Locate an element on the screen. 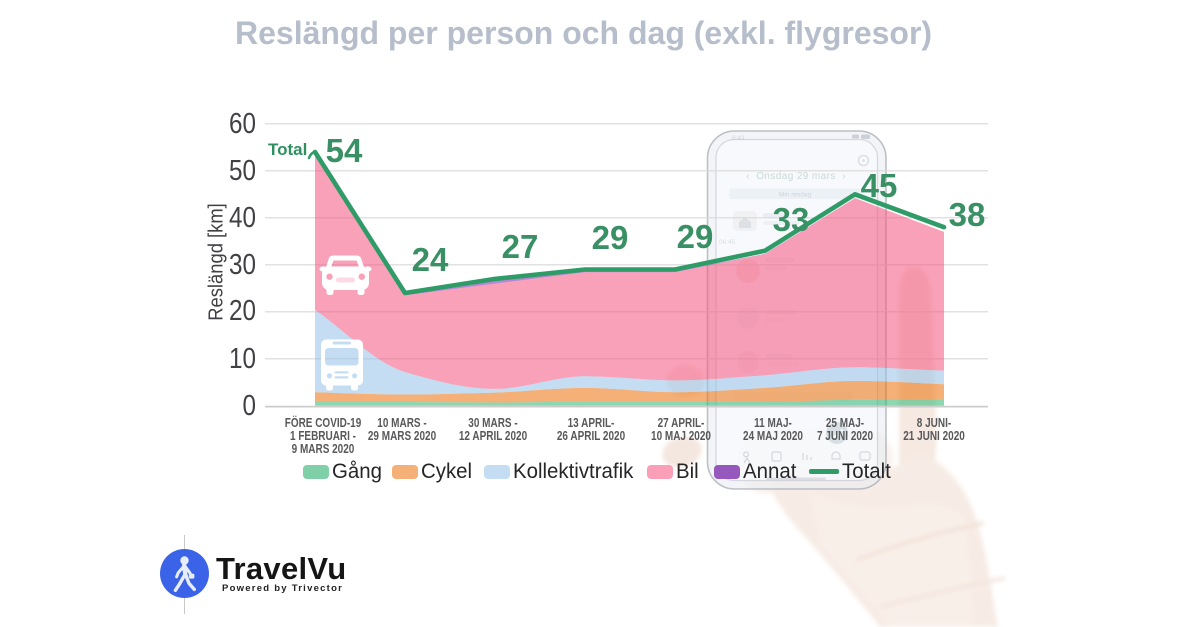 This screenshot has width=1200, height=627. svg-text: ‹ Onsdag 29 mars › is located at coordinates (796, 176).